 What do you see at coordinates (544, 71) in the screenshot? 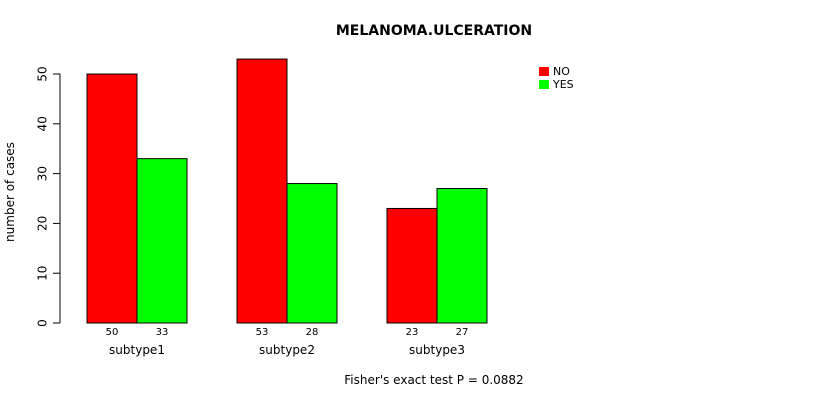
I see `legend-swatch-no` at bounding box center [544, 71].